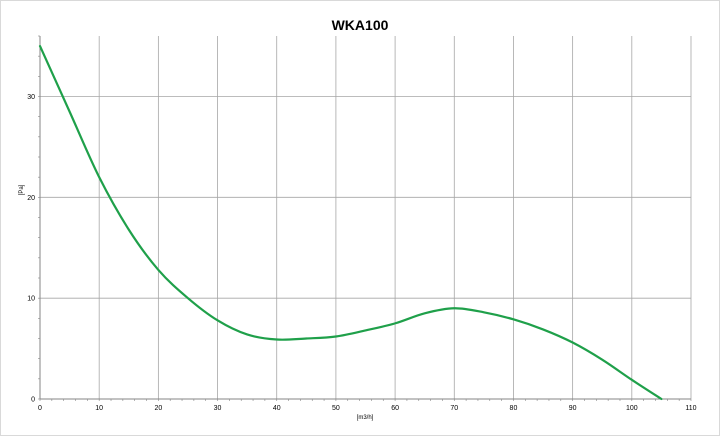 The width and height of the screenshot is (720, 436). I want to click on x-tick-label: 60, so click(395, 408).